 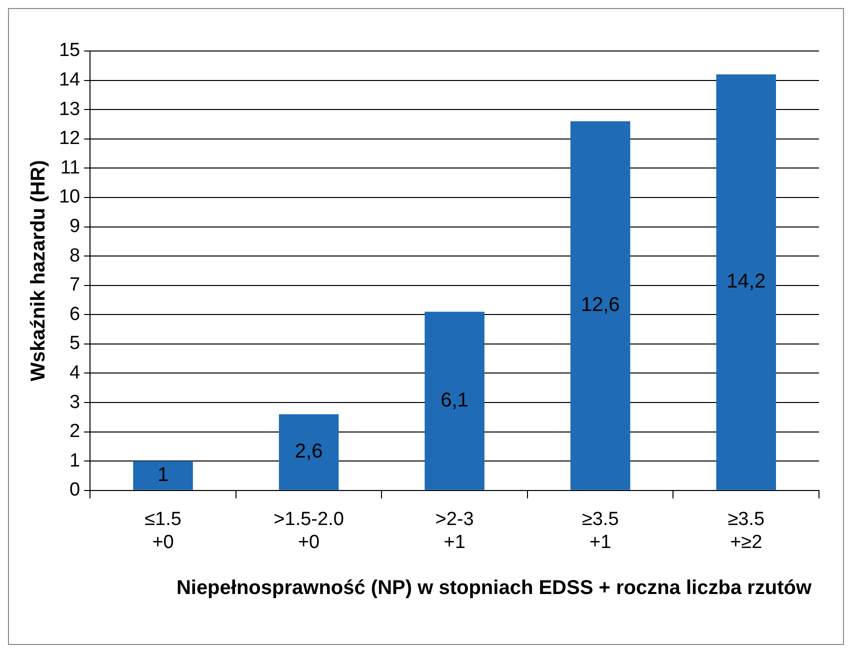 What do you see at coordinates (75, 226) in the screenshot?
I see `y-tick-label: 9` at bounding box center [75, 226].